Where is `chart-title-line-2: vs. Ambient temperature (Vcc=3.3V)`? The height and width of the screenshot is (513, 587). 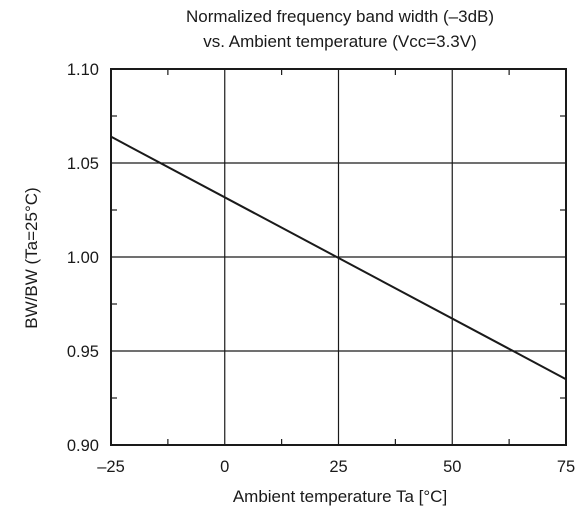
chart-title-line-2: vs. Ambient temperature (Vcc=3.3V) is located at coordinates (340, 41).